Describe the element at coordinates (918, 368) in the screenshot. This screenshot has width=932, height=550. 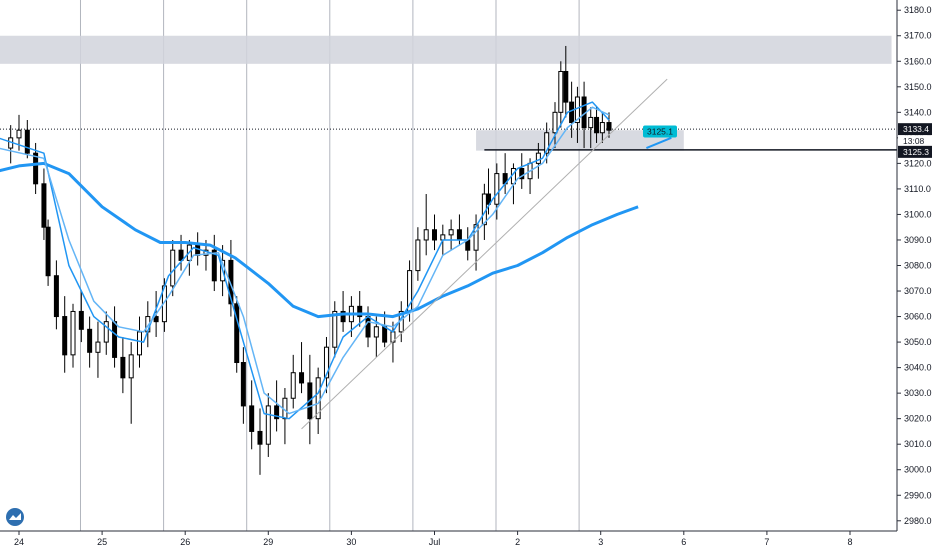
I see `y-tick-label: 3040.0` at that location.